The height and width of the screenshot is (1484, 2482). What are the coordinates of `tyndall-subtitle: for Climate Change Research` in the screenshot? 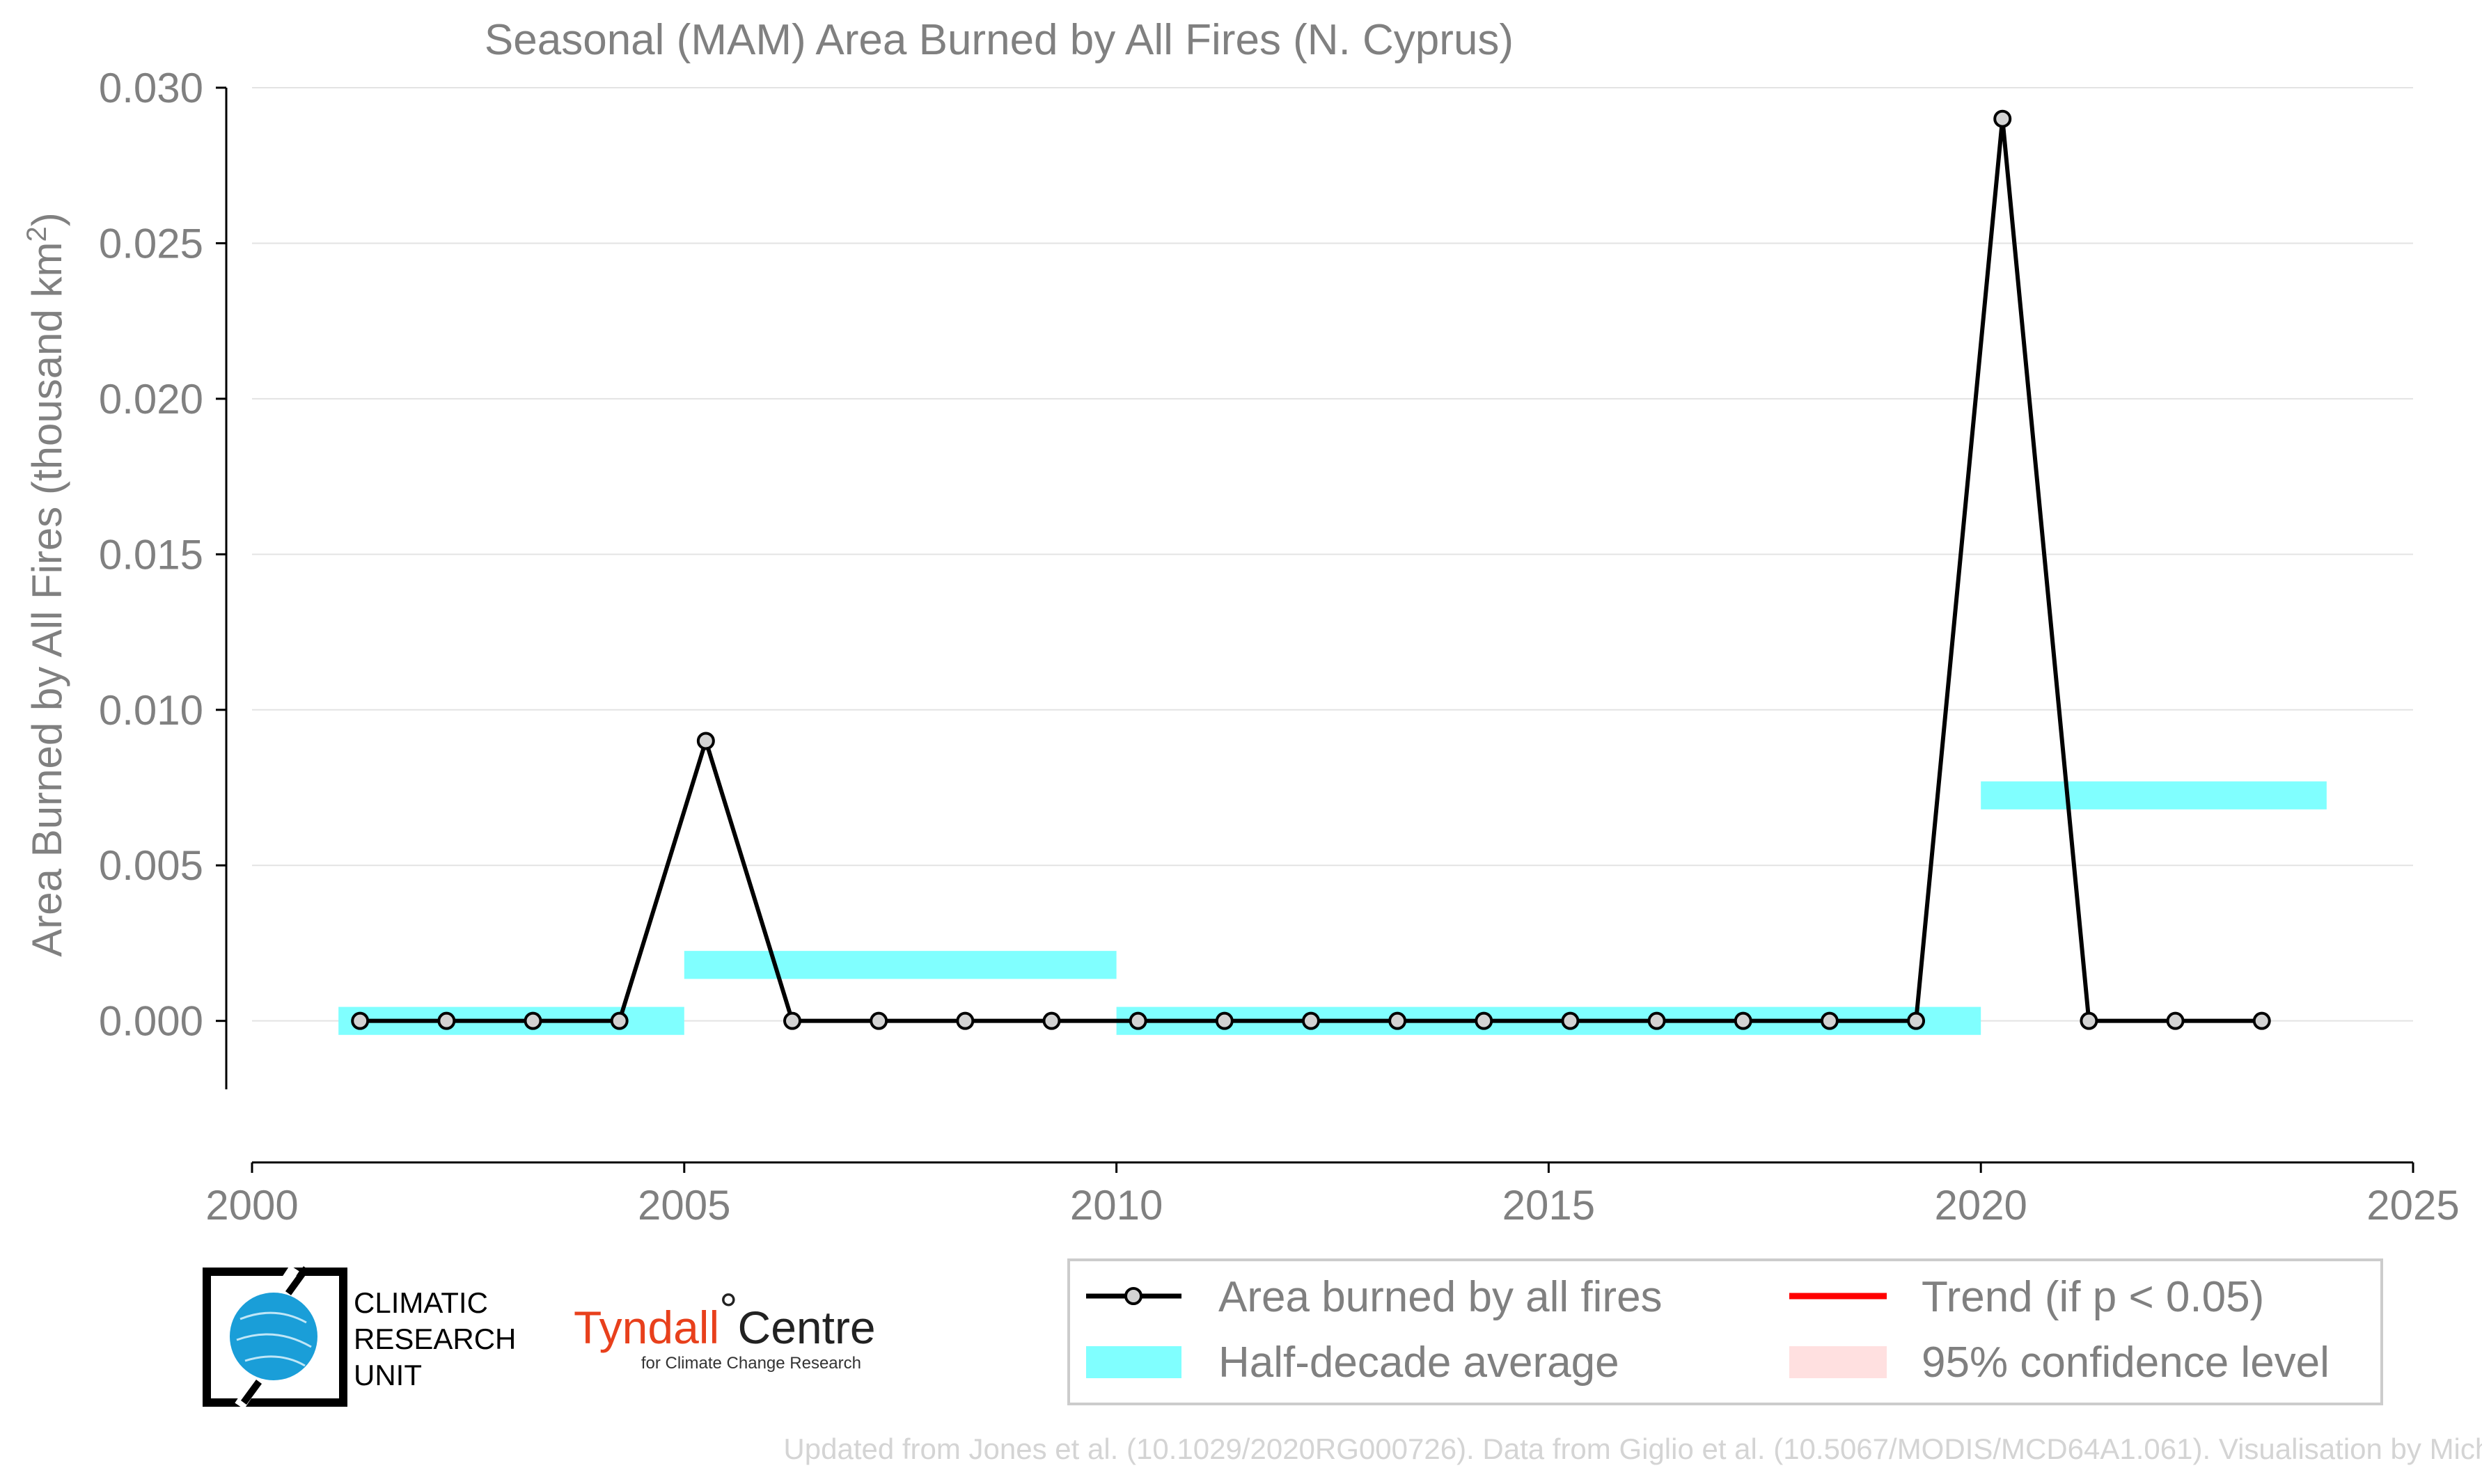 It's located at (751, 1363).